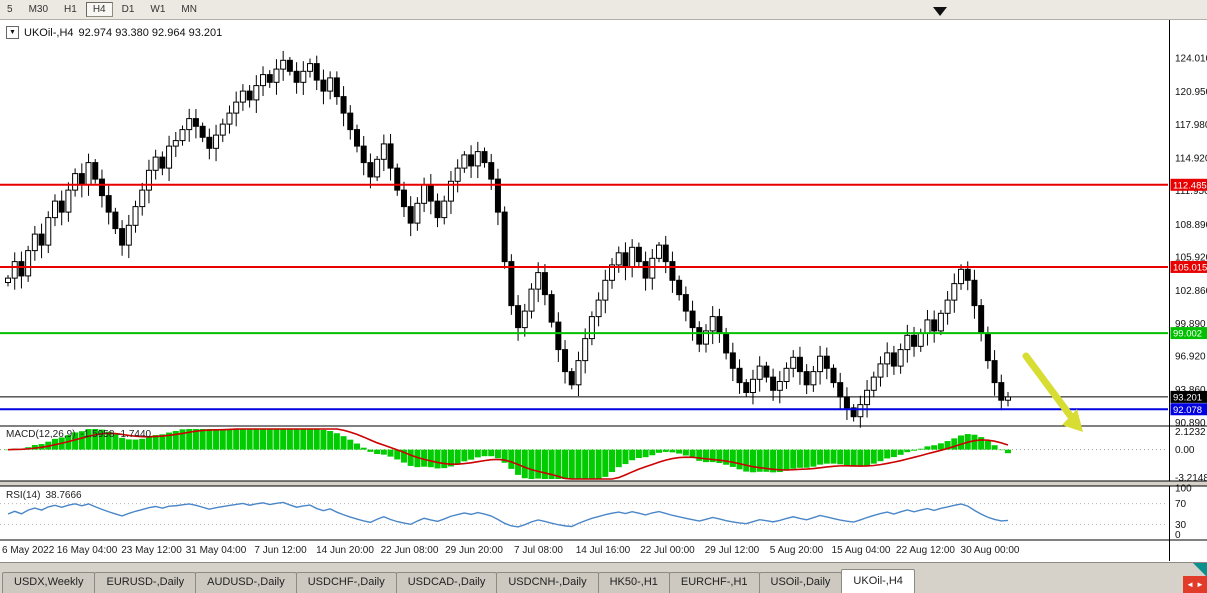  I want to click on time-axis-label: 22 Aug 12:00, so click(925, 550).